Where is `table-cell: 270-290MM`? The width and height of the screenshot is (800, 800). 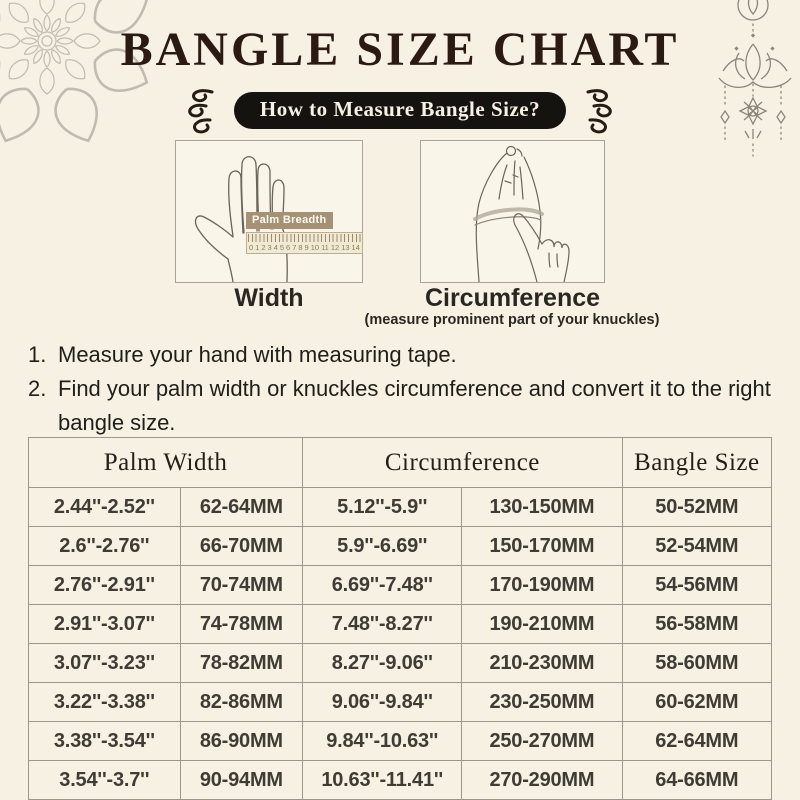
table-cell: 270-290MM is located at coordinates (542, 780).